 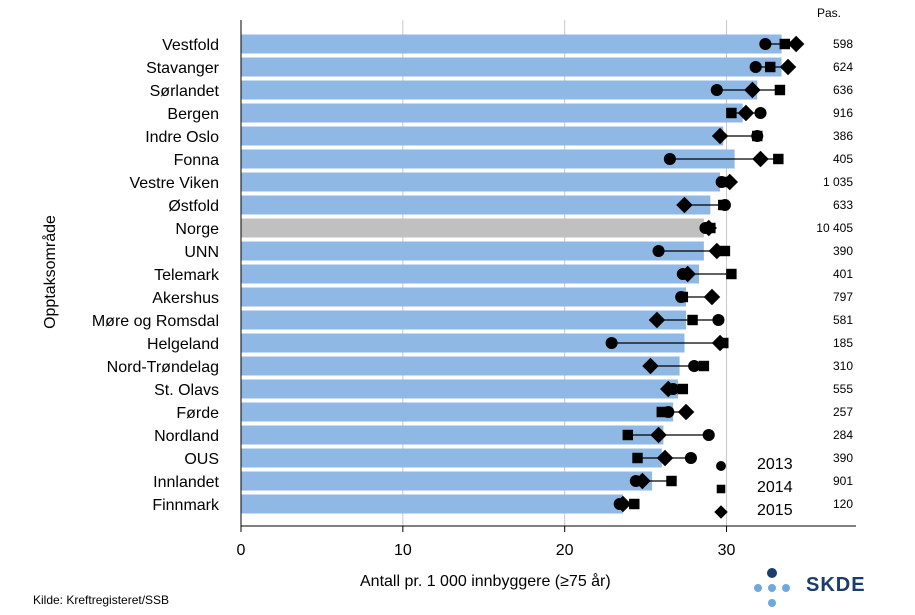 What do you see at coordinates (843, 343) in the screenshot?
I see `pas-value: 185` at bounding box center [843, 343].